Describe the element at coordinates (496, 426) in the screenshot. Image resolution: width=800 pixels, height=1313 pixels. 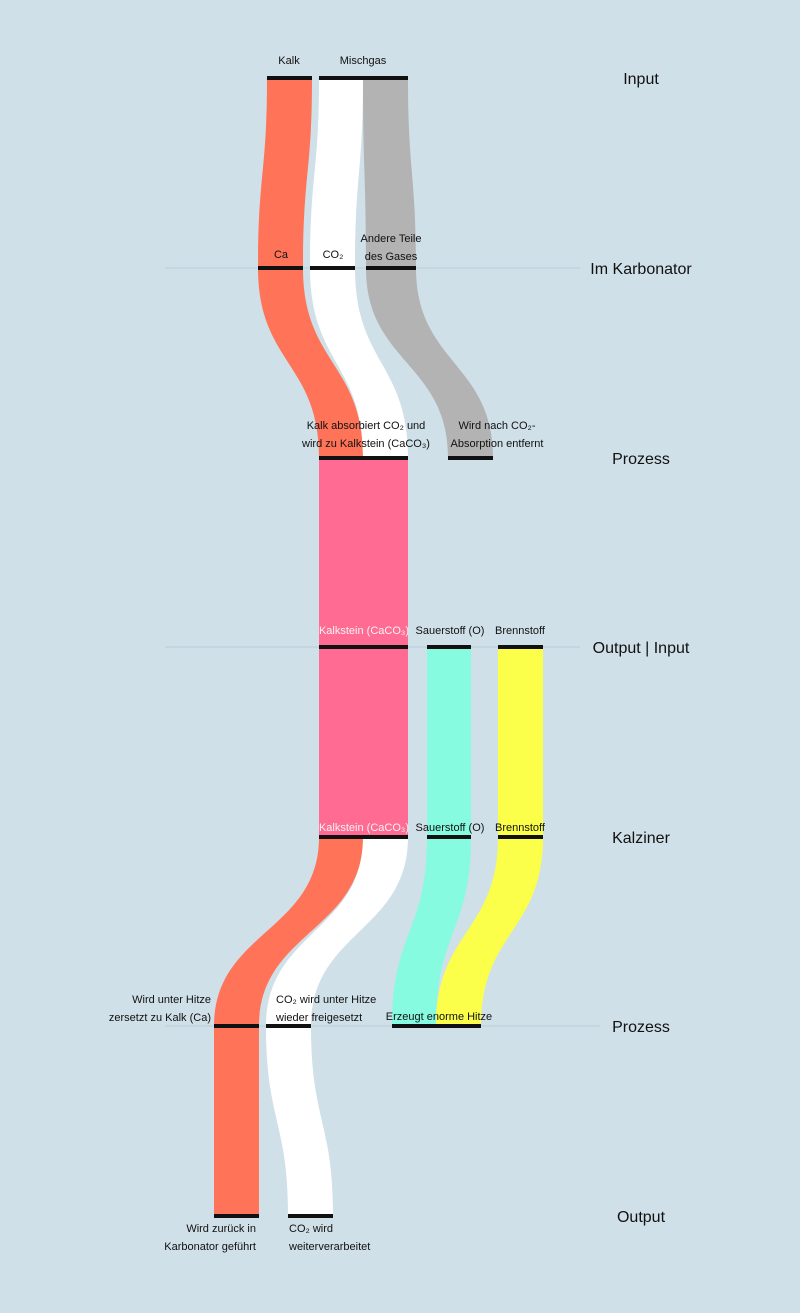
I see `node-label-line: Wird nach CO₂-` at that location.